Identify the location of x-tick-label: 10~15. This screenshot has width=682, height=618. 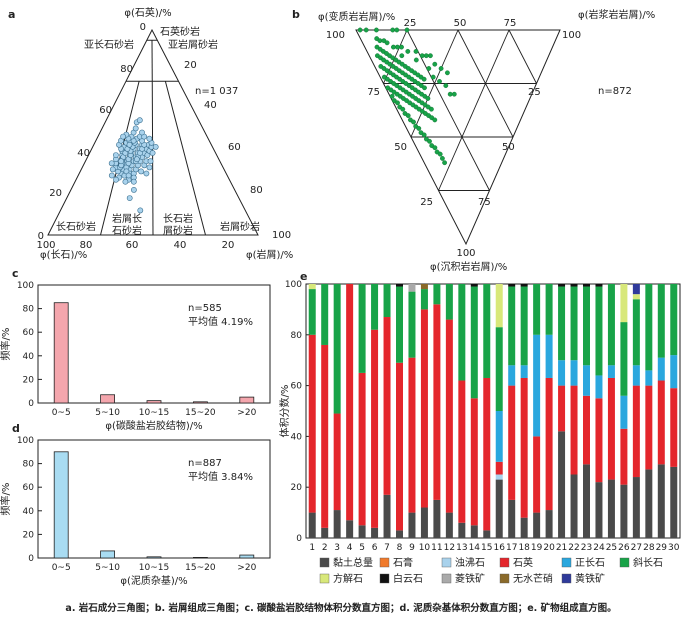
(154, 568).